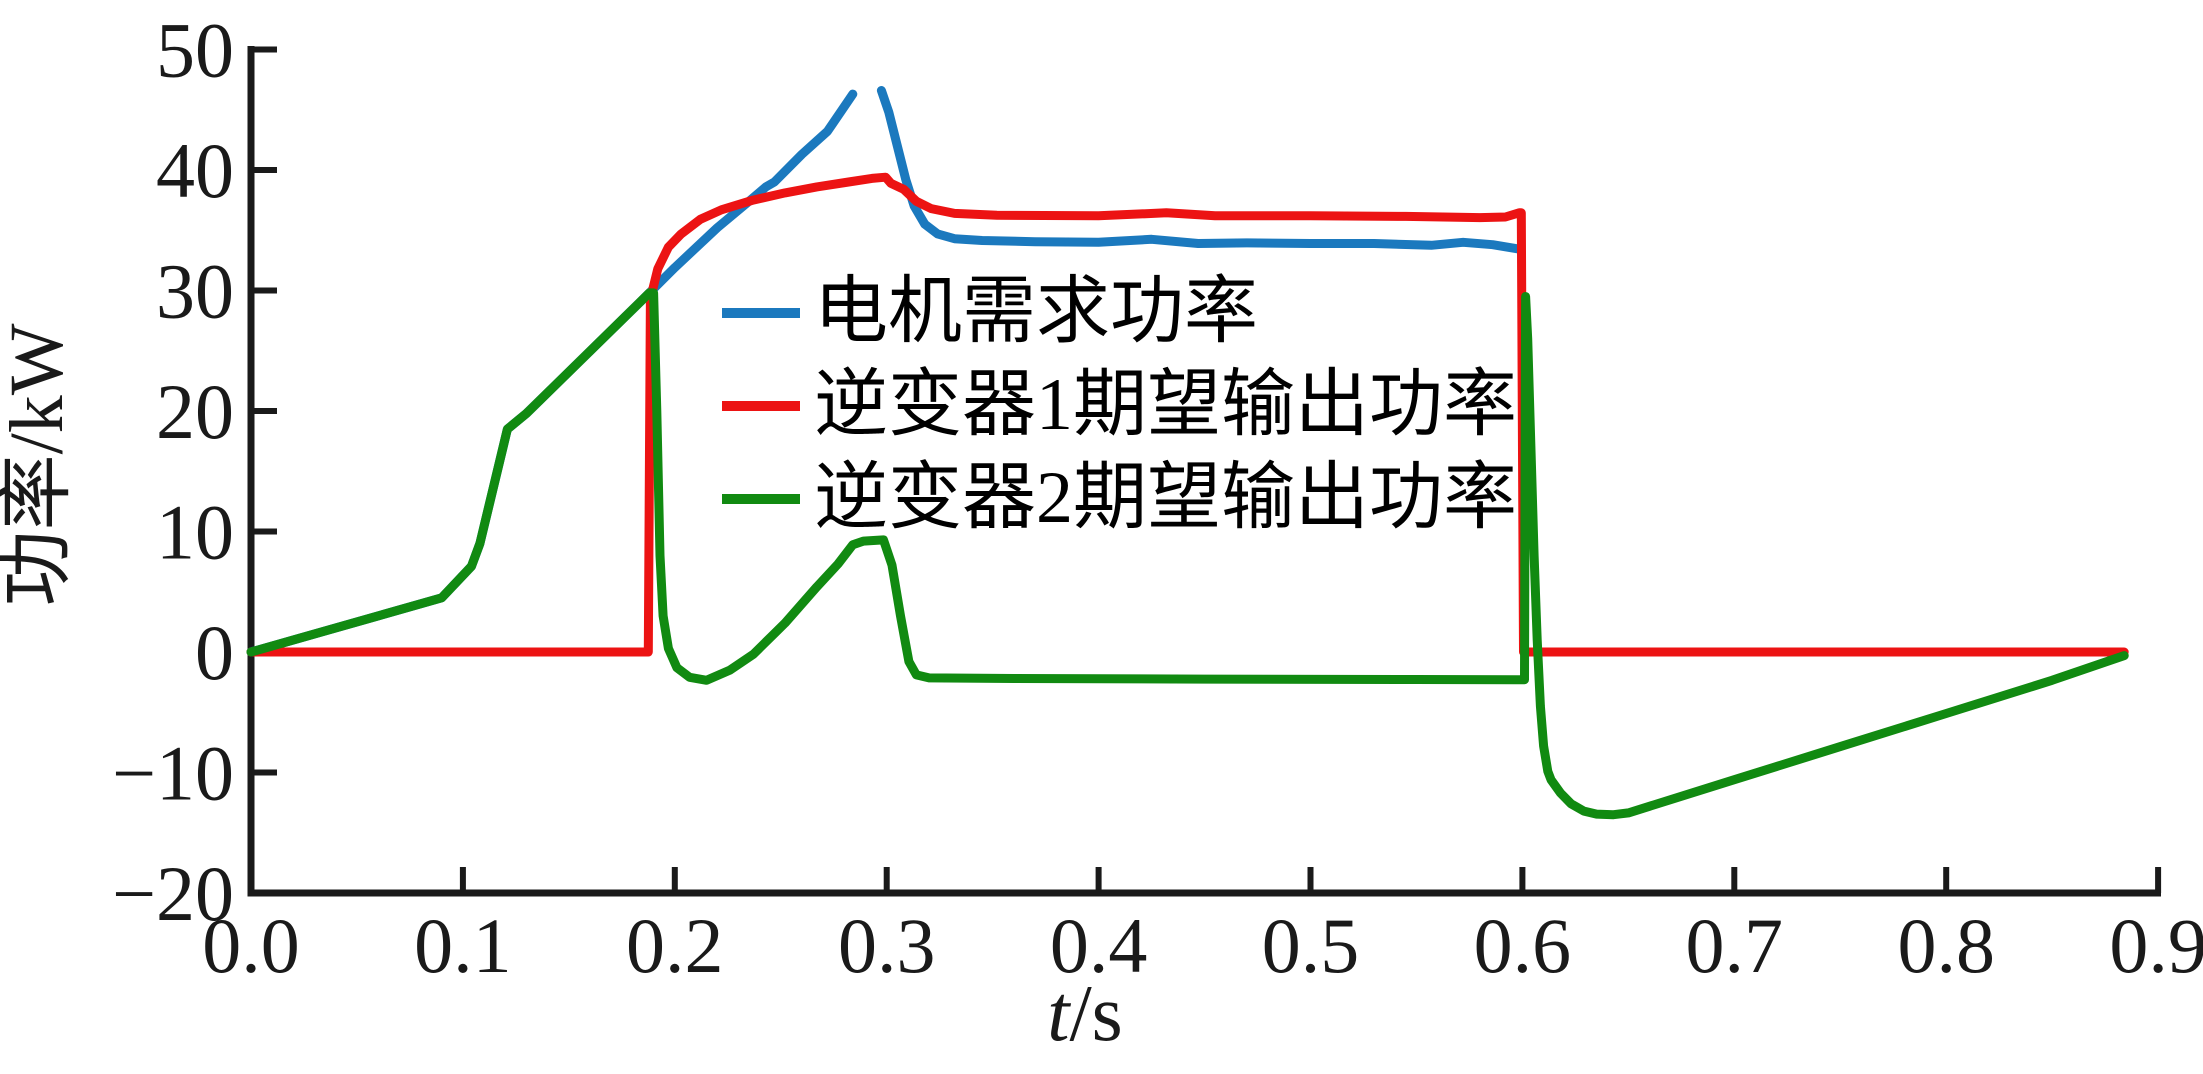 The image size is (2203, 1074). What do you see at coordinates (1735, 945) in the screenshot?
I see `x-tick-label-0.7: 0.7` at bounding box center [1735, 945].